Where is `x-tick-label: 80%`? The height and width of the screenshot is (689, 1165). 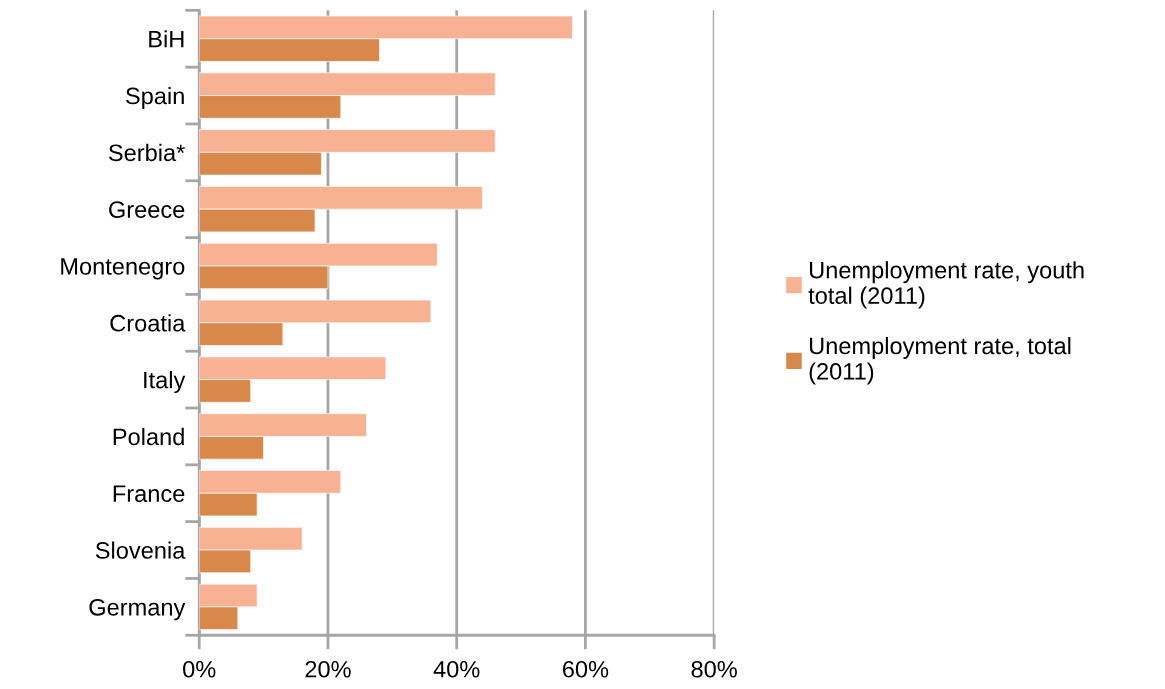 x-tick-label: 80% is located at coordinates (714, 669).